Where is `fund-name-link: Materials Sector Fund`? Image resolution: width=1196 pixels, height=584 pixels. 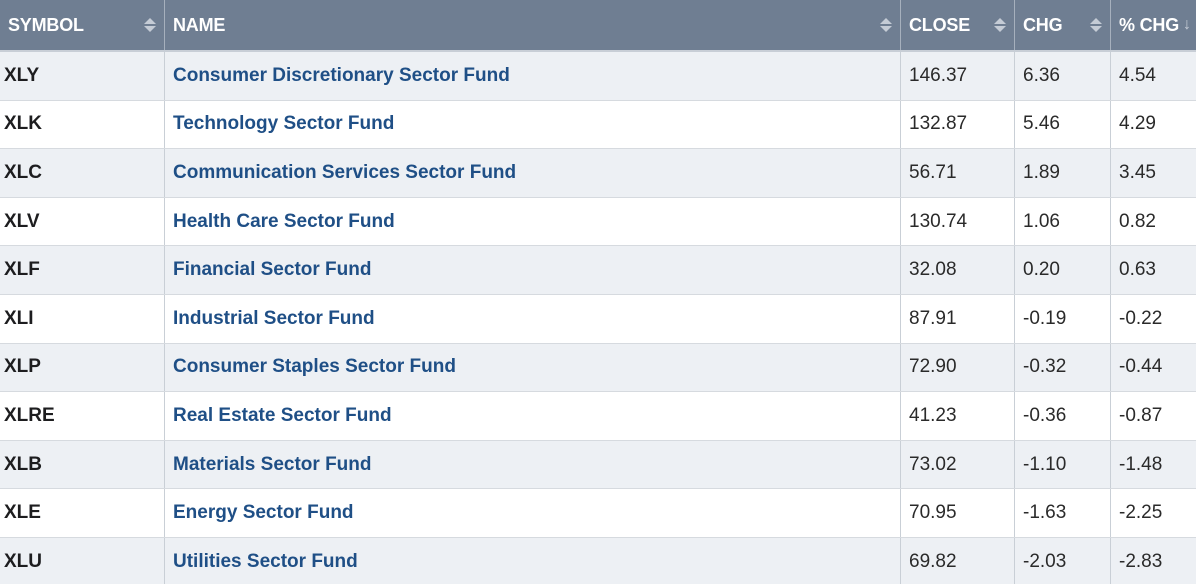 fund-name-link: Materials Sector Fund is located at coordinates (272, 464).